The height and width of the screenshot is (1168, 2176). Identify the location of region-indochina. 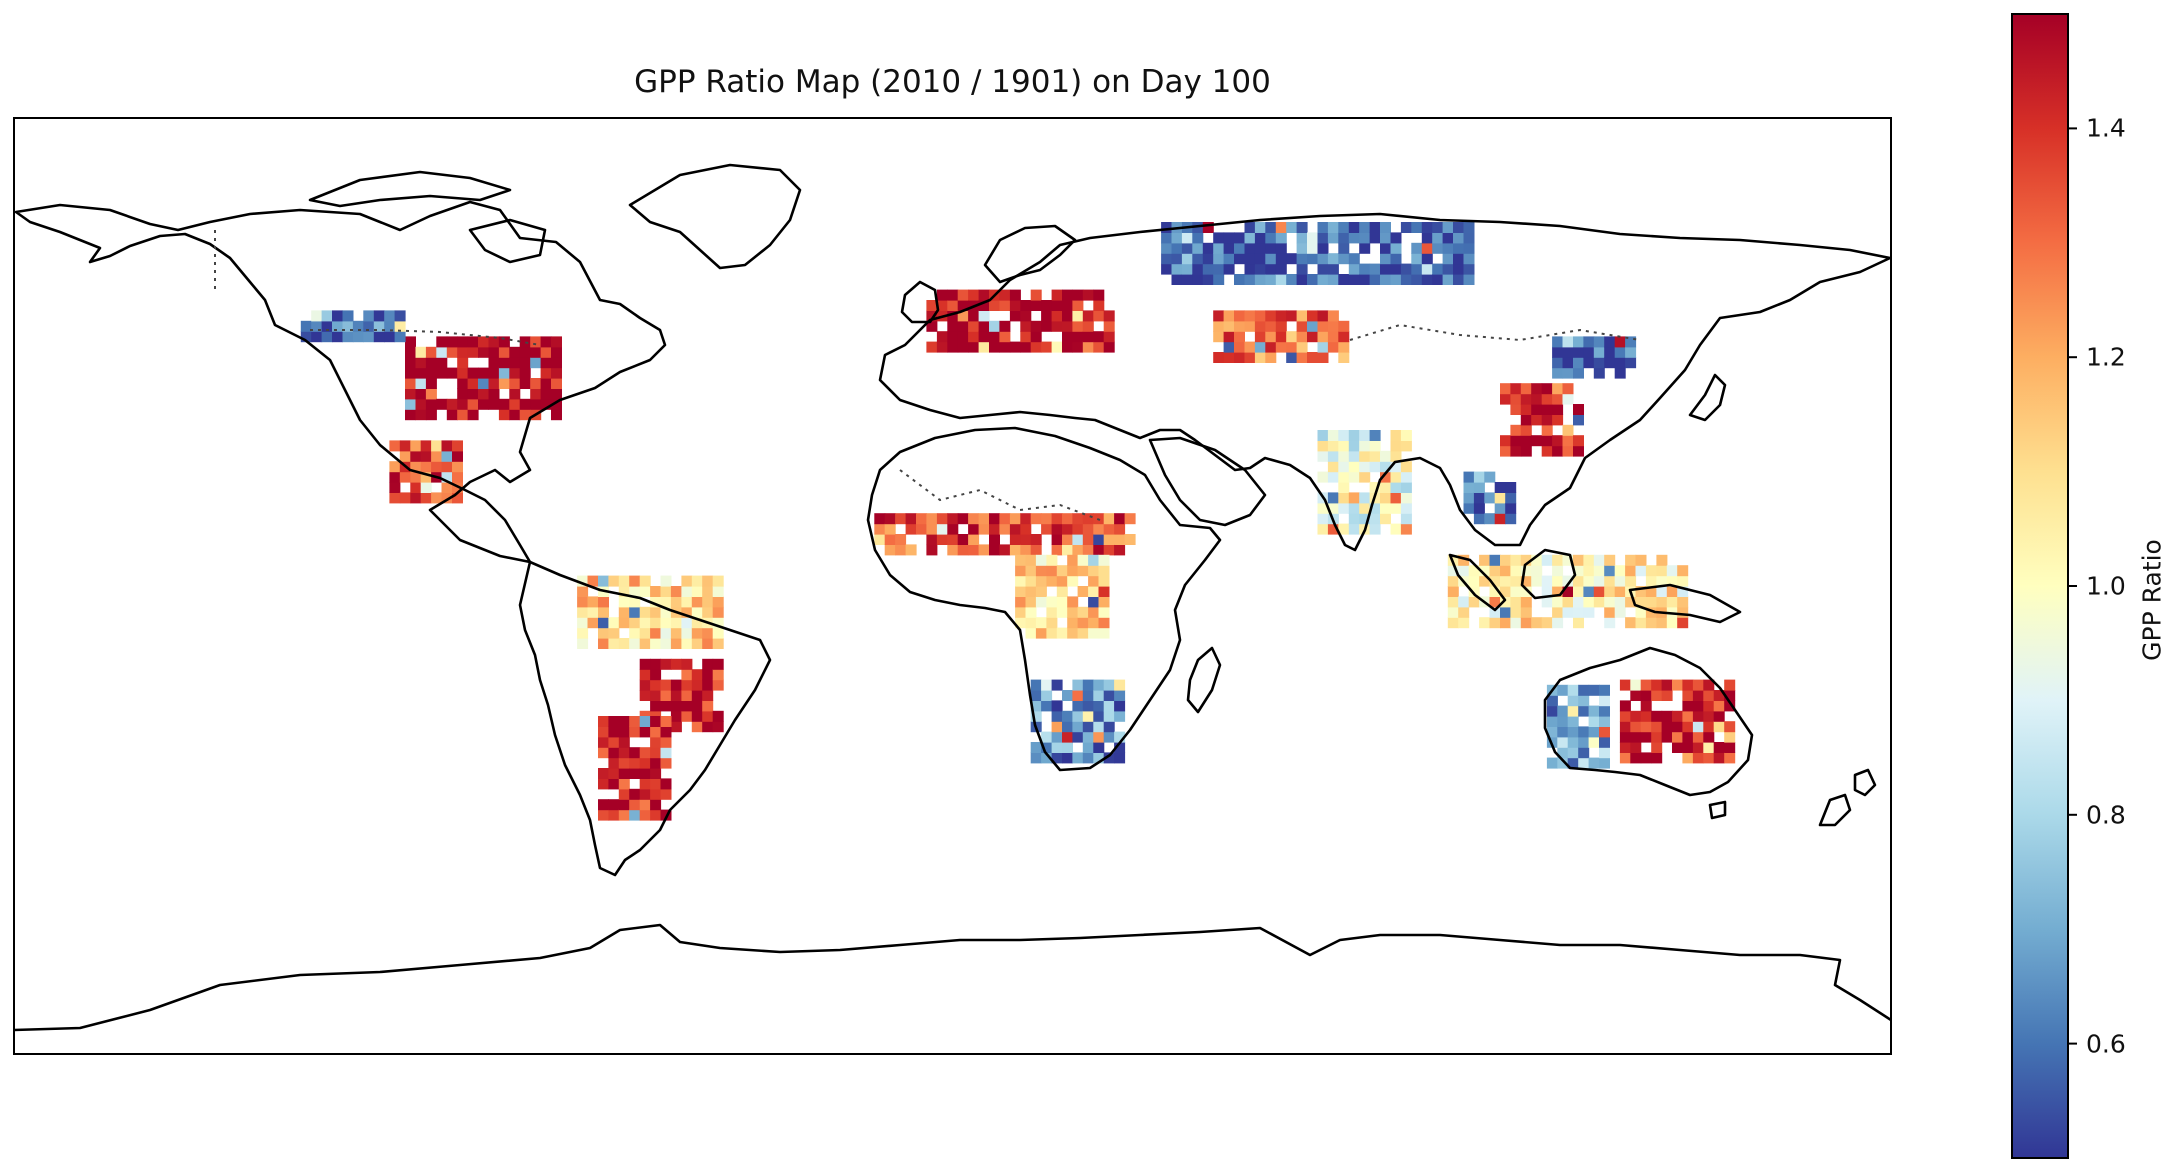
(1490, 498).